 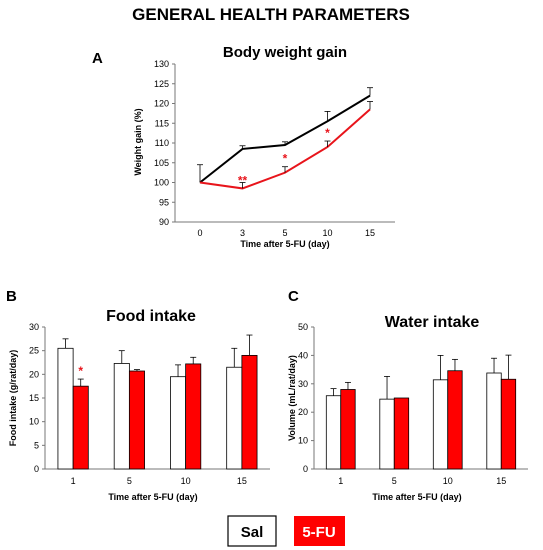 I want to click on y-tick-label: 5, so click(x=36, y=445).